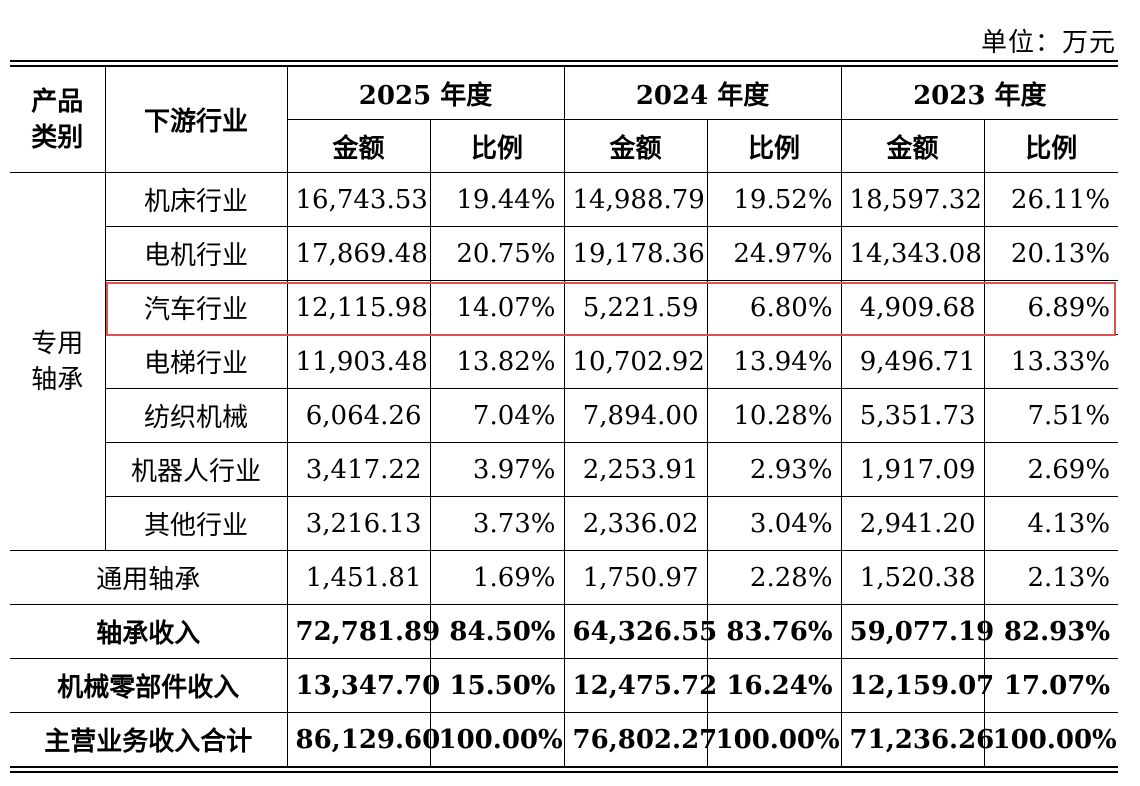  What do you see at coordinates (774, 253) in the screenshot?
I see `special-row-1-y2024-ratio: 24.97%` at bounding box center [774, 253].